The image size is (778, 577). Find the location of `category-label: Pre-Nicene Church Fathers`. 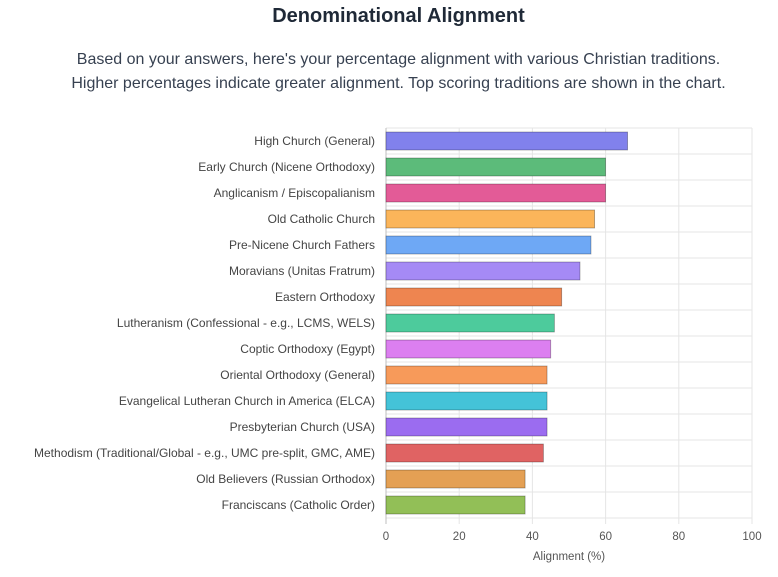

category-label: Pre-Nicene Church Fathers is located at coordinates (302, 245).